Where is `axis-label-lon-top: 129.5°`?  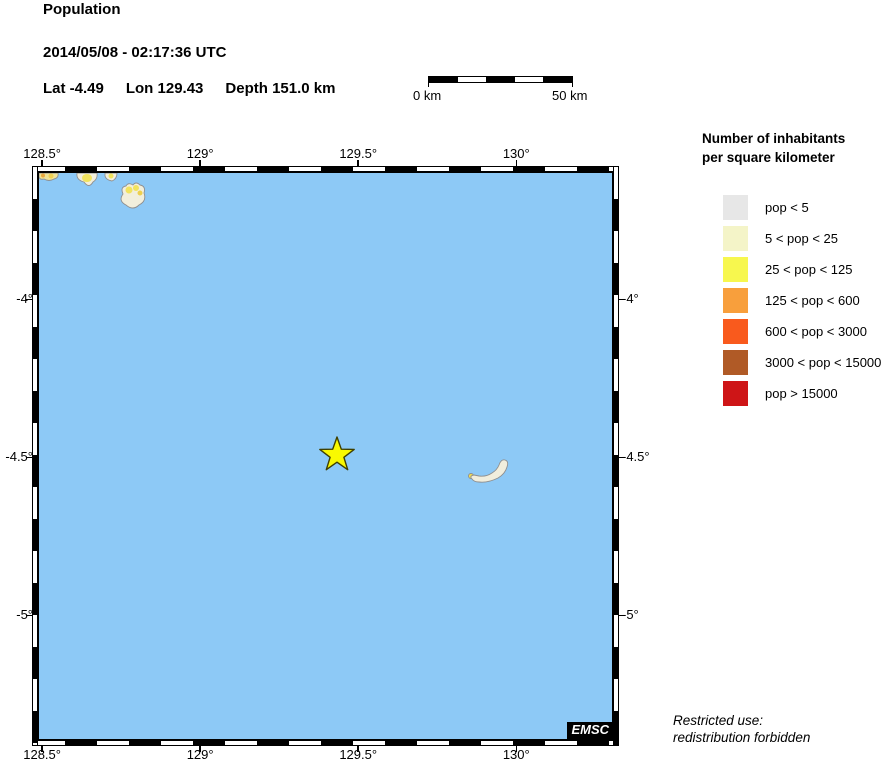 axis-label-lon-top: 129.5° is located at coordinates (358, 153).